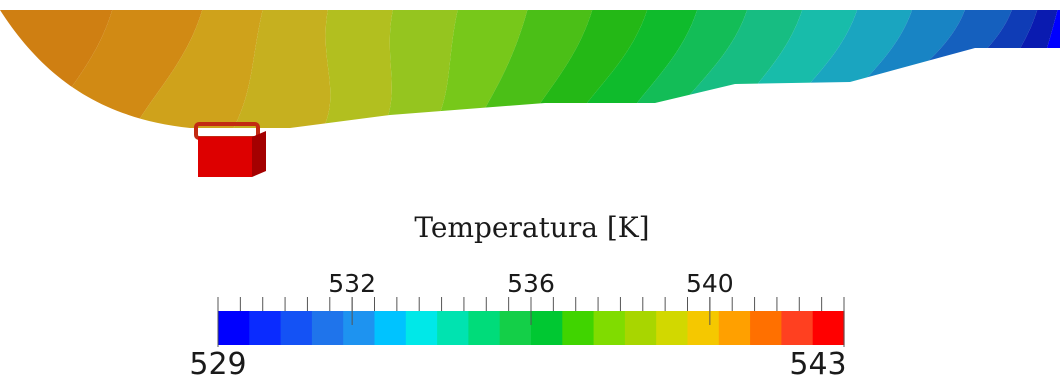  I want to click on probe-body, so click(230, 149).